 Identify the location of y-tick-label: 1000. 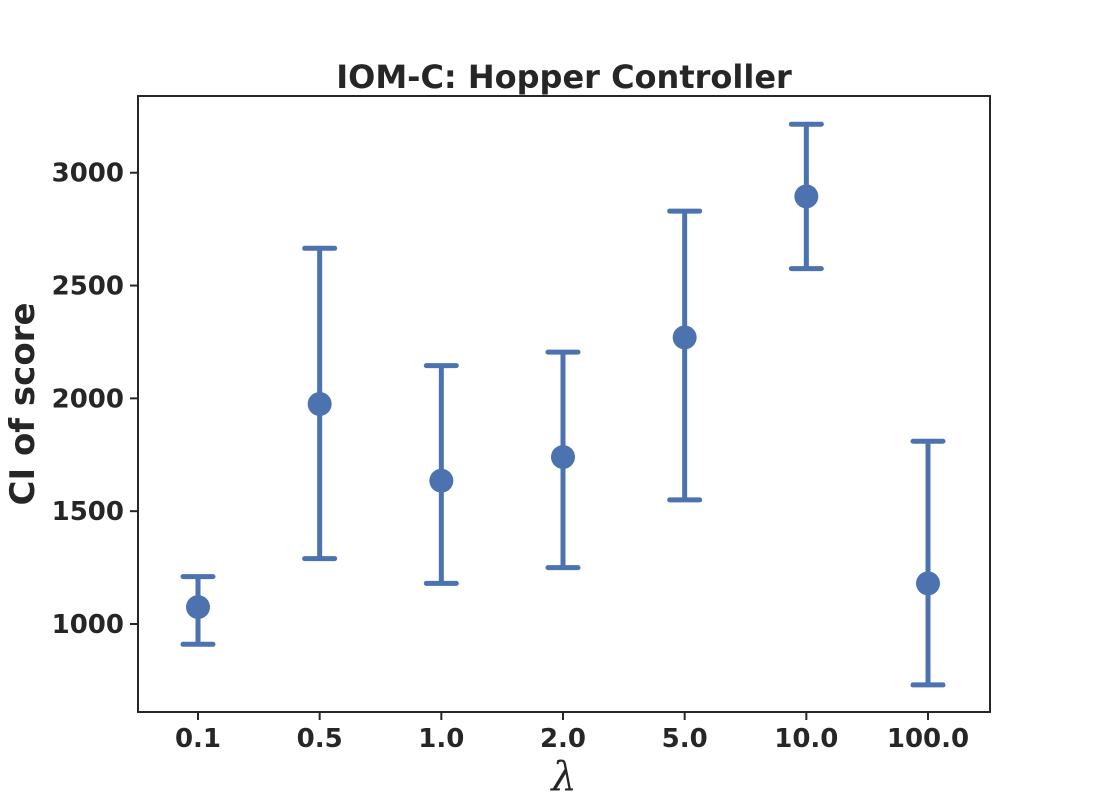
(88, 625).